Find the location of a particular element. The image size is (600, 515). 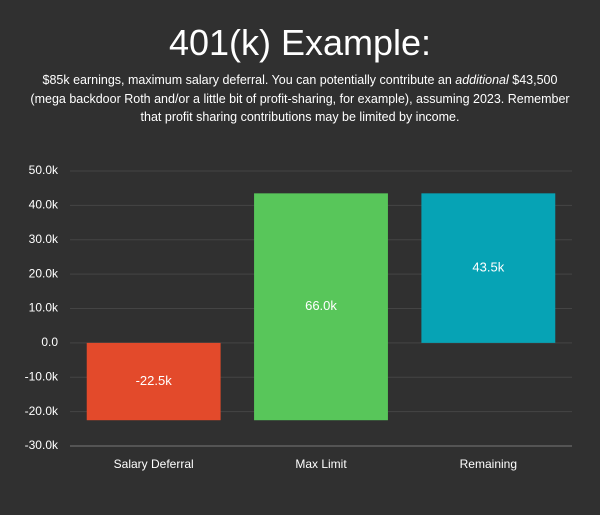

y-tick-label: -20.0k is located at coordinates (42, 411).